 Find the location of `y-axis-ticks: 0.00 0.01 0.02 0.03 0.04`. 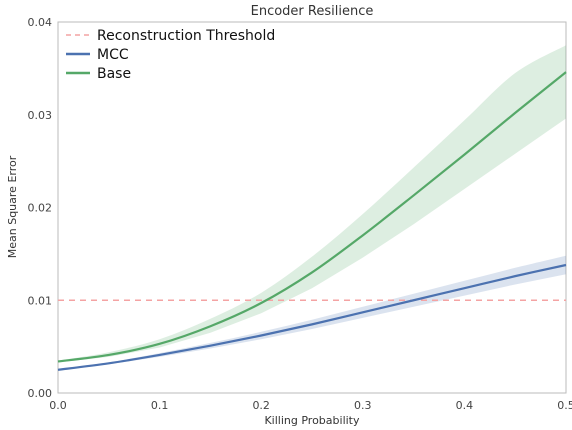

y-axis-ticks: 0.00 0.01 0.02 0.03 0.04 is located at coordinates (40, 208).